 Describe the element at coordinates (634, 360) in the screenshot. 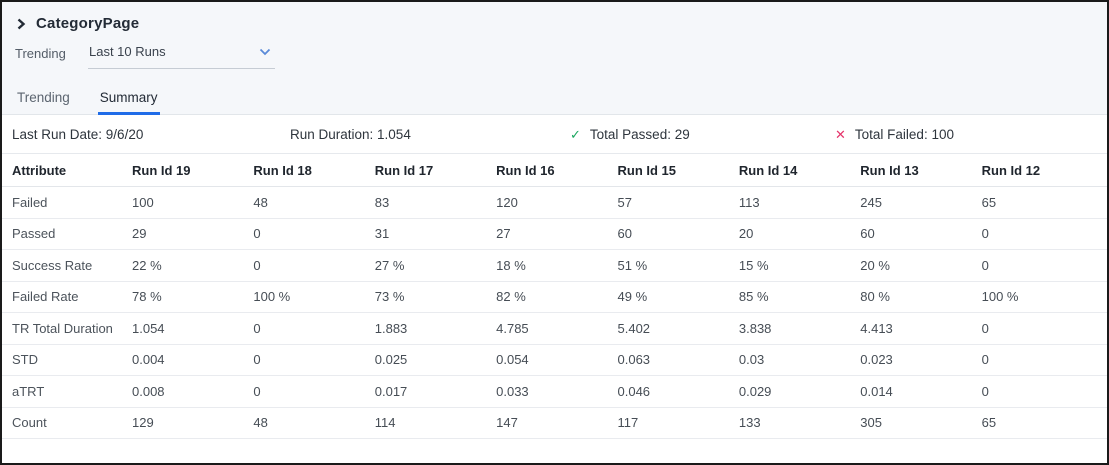

I see `value-cell: 0.063` at that location.